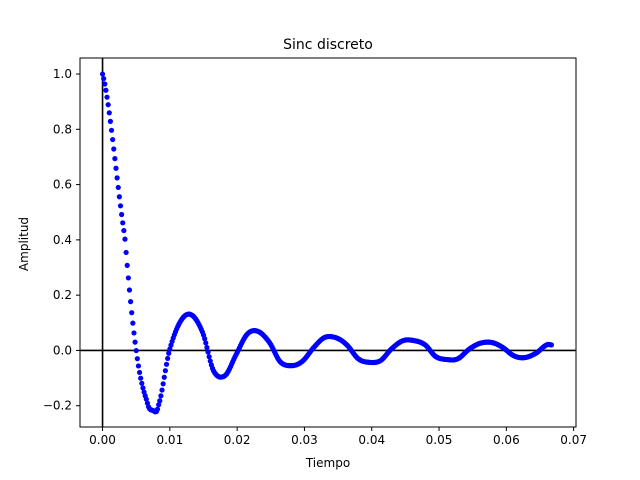 This screenshot has height=480, width=640. Describe the element at coordinates (62, 350) in the screenshot. I see `y-tick-label: 0.0` at that location.